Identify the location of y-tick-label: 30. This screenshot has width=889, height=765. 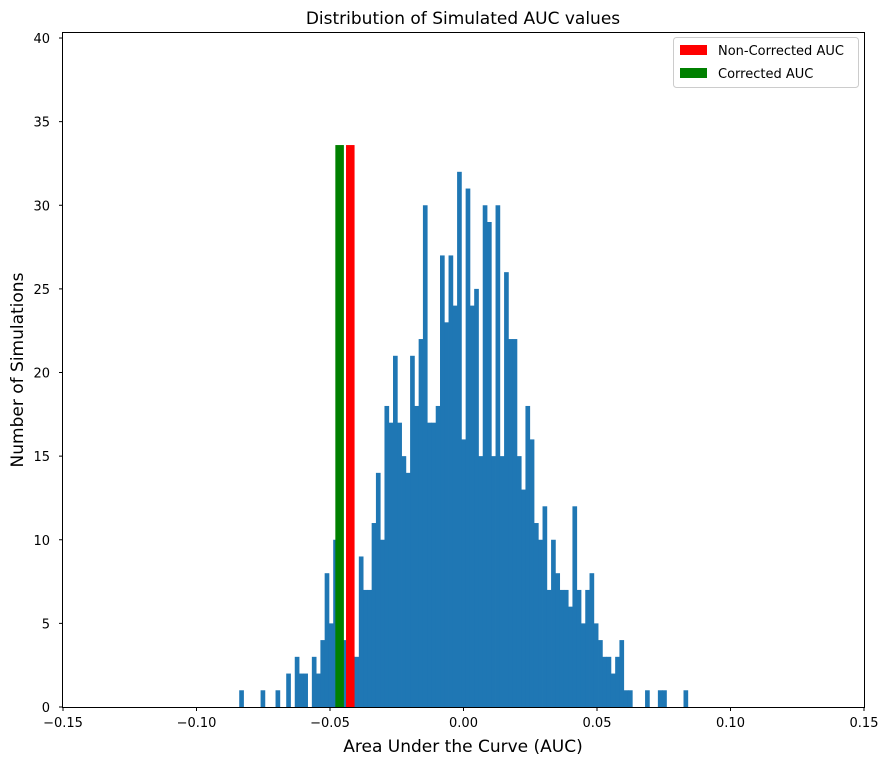
(41, 206).